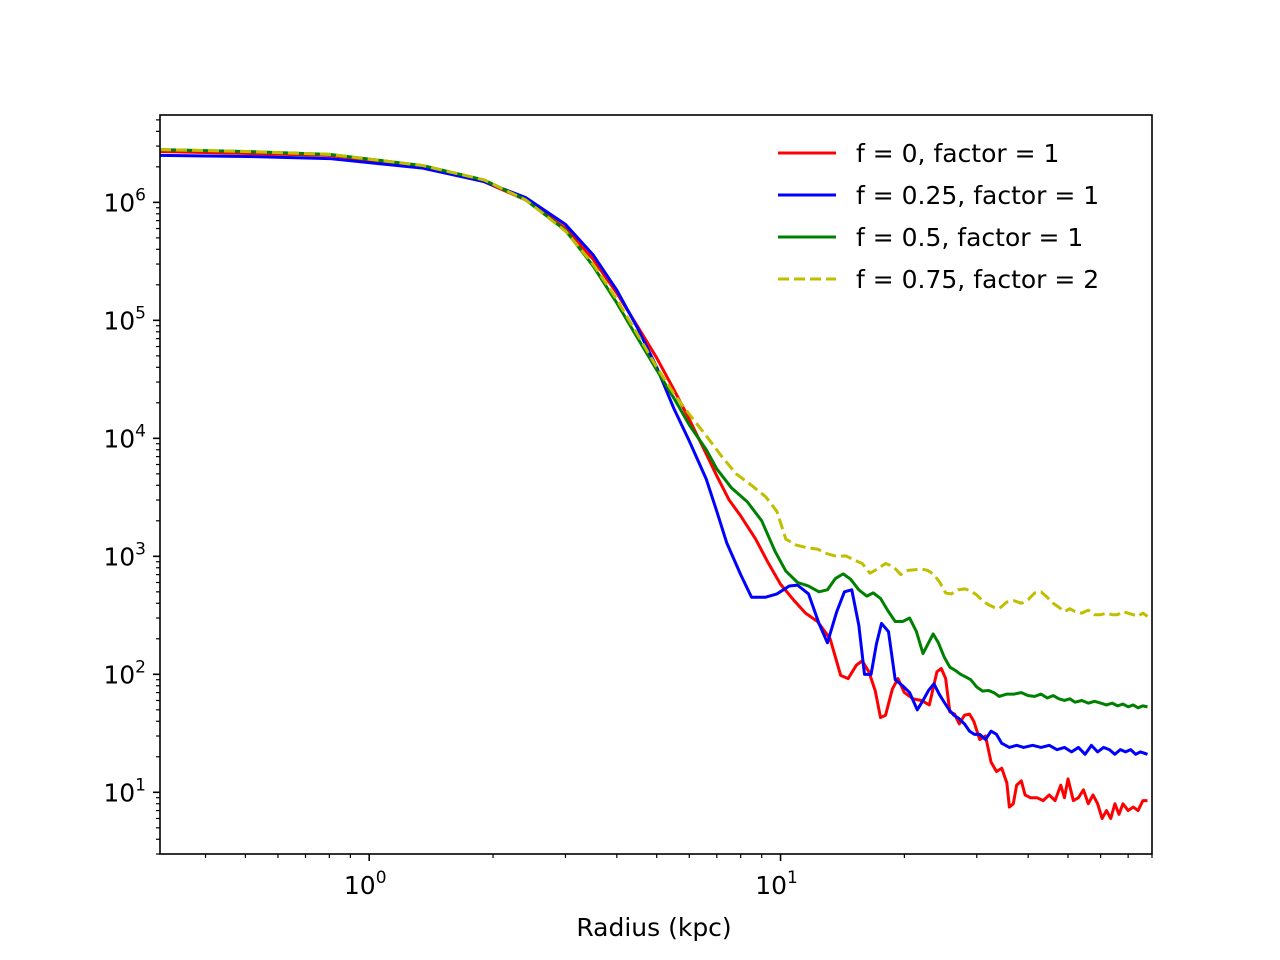 Image resolution: width=1280 pixels, height=960 pixels. Describe the element at coordinates (977, 195) in the screenshot. I see `legend-label-2: f = 0.25, factor = 1` at that location.